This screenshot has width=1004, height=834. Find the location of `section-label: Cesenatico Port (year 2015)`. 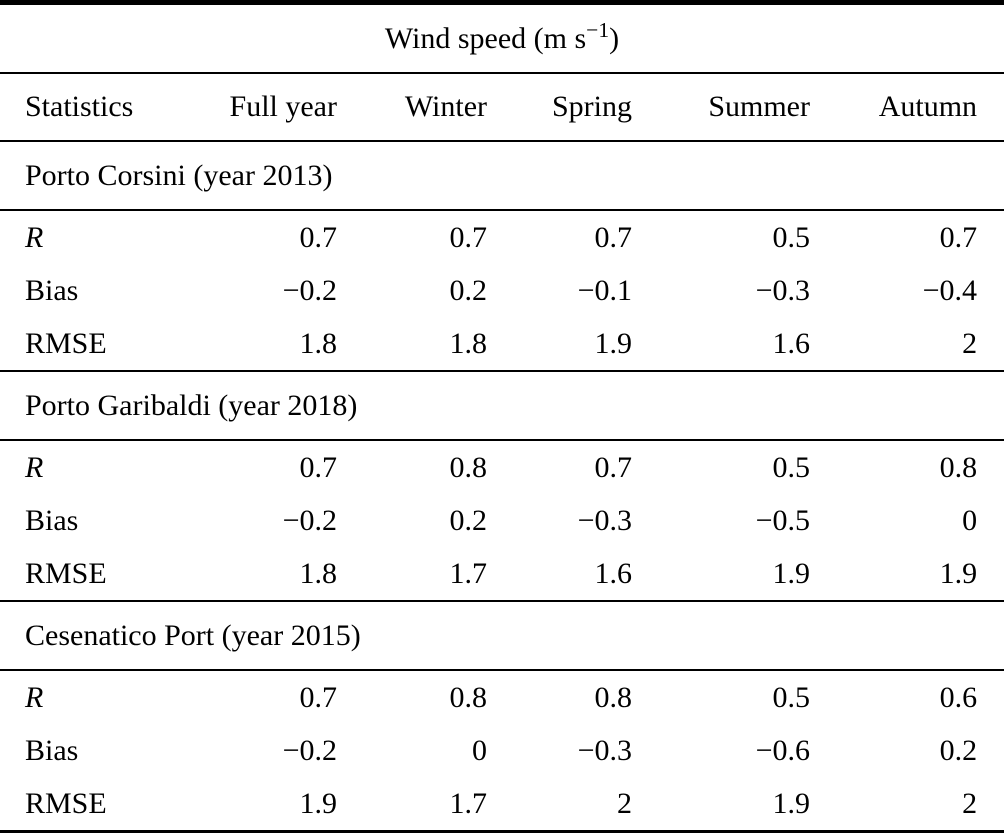

section-label: Cesenatico Port (year 2015) is located at coordinates (502, 636).